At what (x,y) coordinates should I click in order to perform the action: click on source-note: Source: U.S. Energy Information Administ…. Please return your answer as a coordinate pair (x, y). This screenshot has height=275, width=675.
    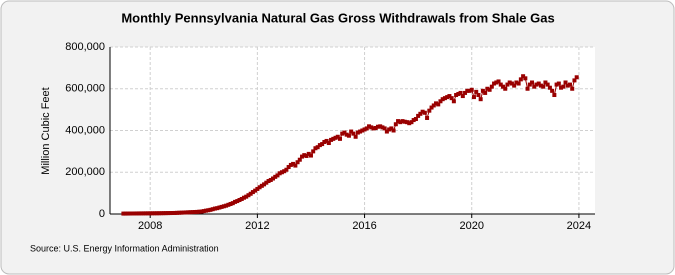
    Looking at the image, I should click on (124, 248).